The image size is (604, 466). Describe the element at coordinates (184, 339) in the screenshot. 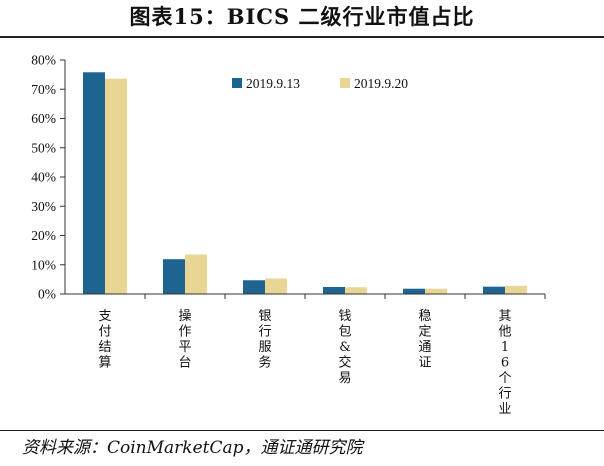

I see `x-category-label: 操作平台` at that location.